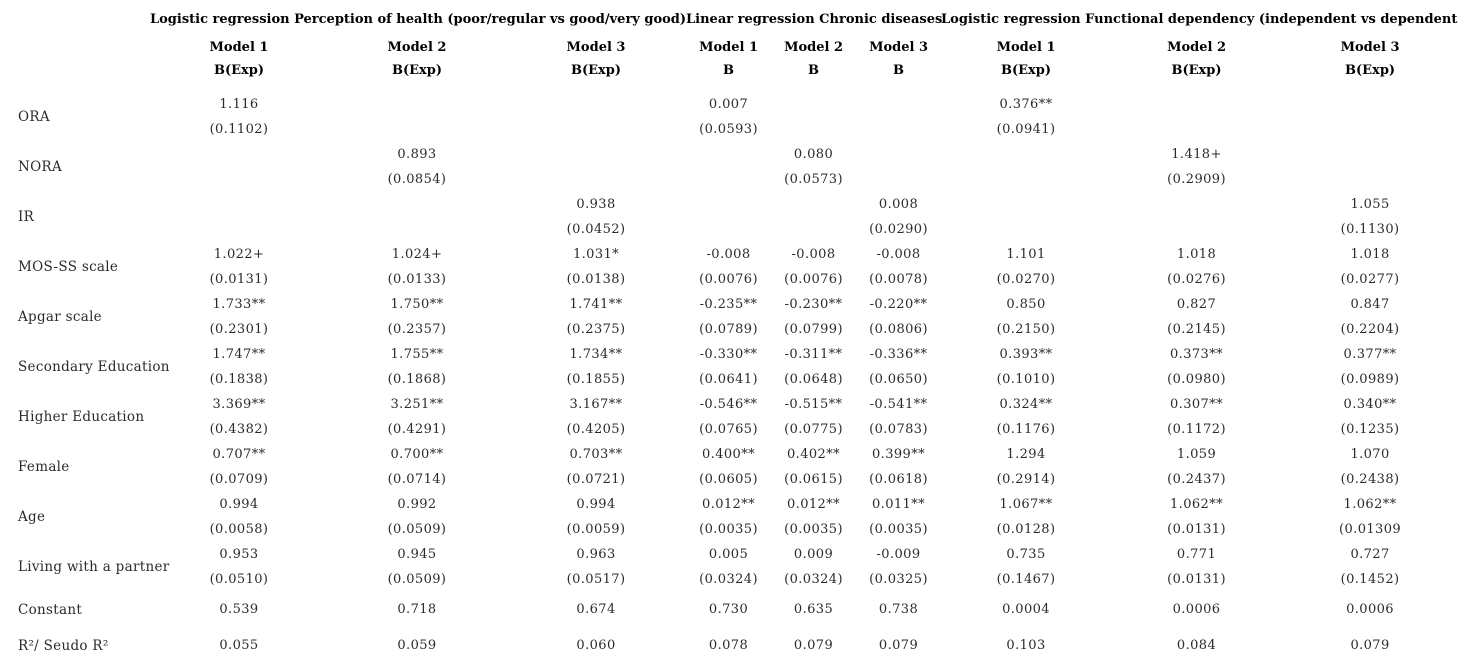  Describe the element at coordinates (1370, 267) in the screenshot. I see `value-cell: 1.018 (0.0277)` at that location.